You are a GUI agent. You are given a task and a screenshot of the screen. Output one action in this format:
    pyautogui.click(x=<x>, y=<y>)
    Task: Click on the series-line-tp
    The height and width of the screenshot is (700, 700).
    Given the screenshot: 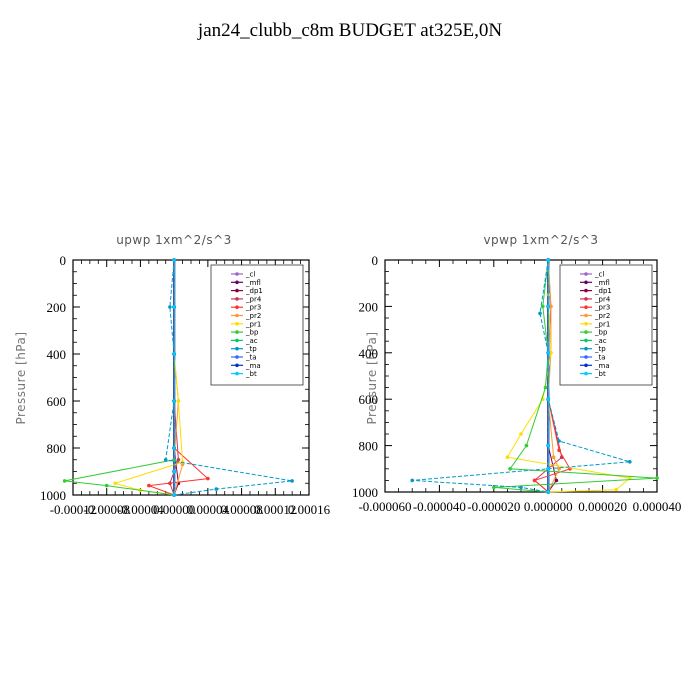 What is the action you would take?
    pyautogui.click(x=229, y=377)
    